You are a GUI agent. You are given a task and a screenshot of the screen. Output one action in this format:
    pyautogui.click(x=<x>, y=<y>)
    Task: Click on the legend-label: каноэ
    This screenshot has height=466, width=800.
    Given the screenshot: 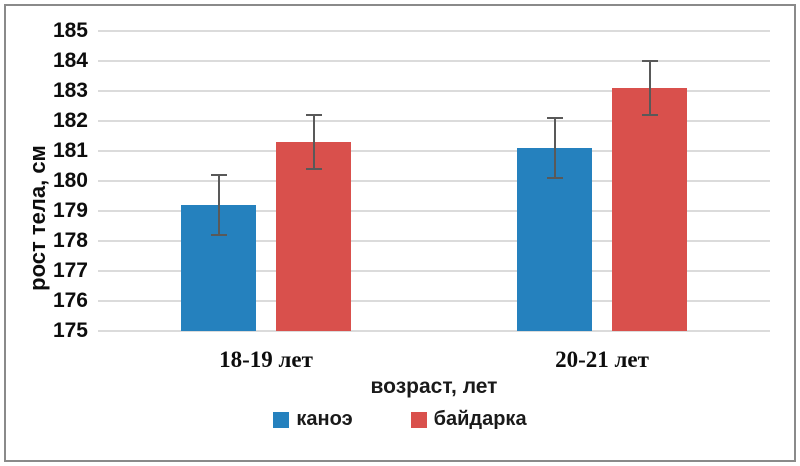 What is the action you would take?
    pyautogui.click(x=324, y=419)
    